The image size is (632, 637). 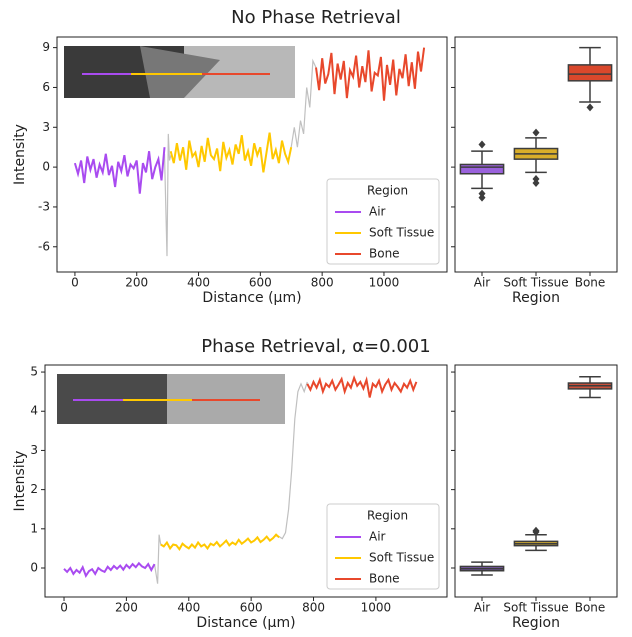 I want to click on chart-title: Phase Retrieval, α=0.001, so click(x=315, y=346).